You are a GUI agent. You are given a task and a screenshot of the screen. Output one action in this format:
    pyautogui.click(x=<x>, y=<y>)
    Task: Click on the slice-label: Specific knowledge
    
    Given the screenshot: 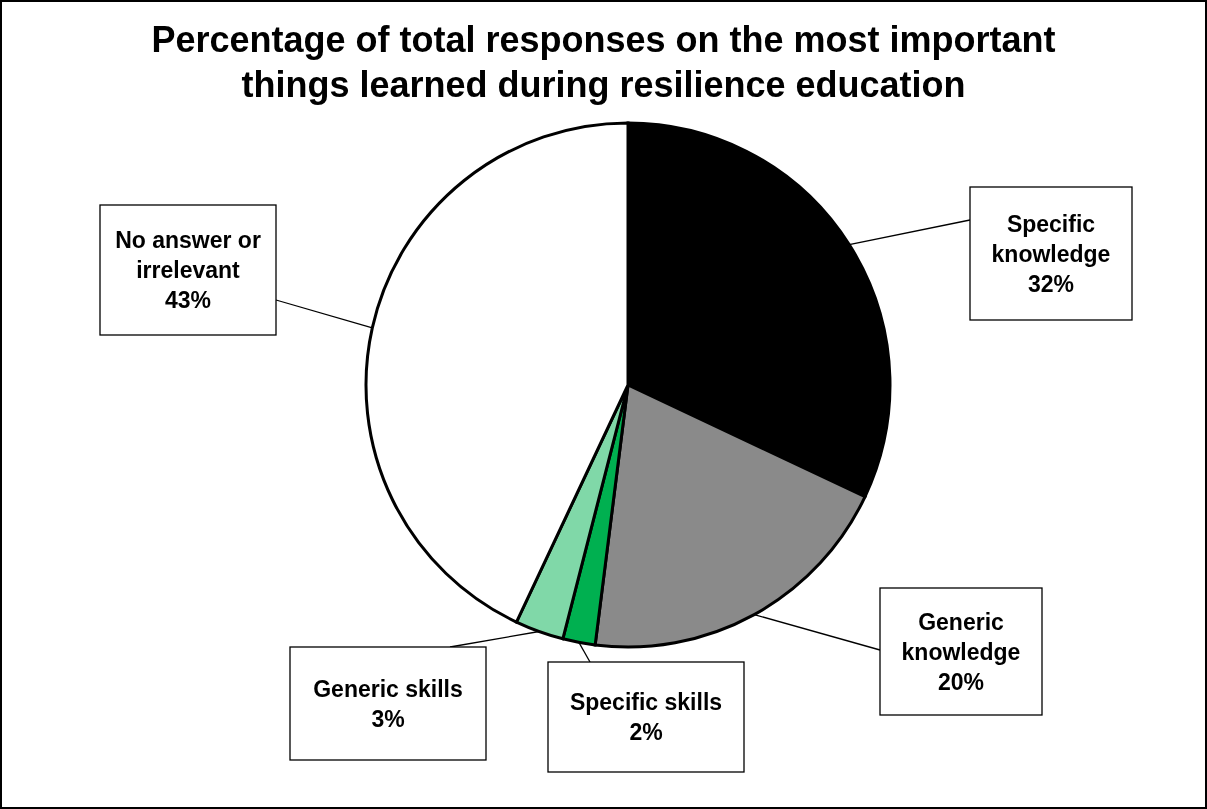 What is the action you would take?
    pyautogui.click(x=1051, y=238)
    